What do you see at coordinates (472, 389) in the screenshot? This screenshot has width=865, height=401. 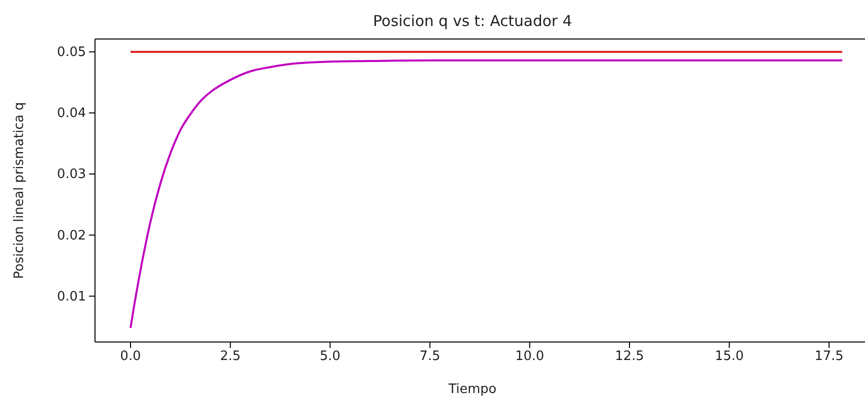 I see `x-axis-title: Tiempo` at bounding box center [472, 389].